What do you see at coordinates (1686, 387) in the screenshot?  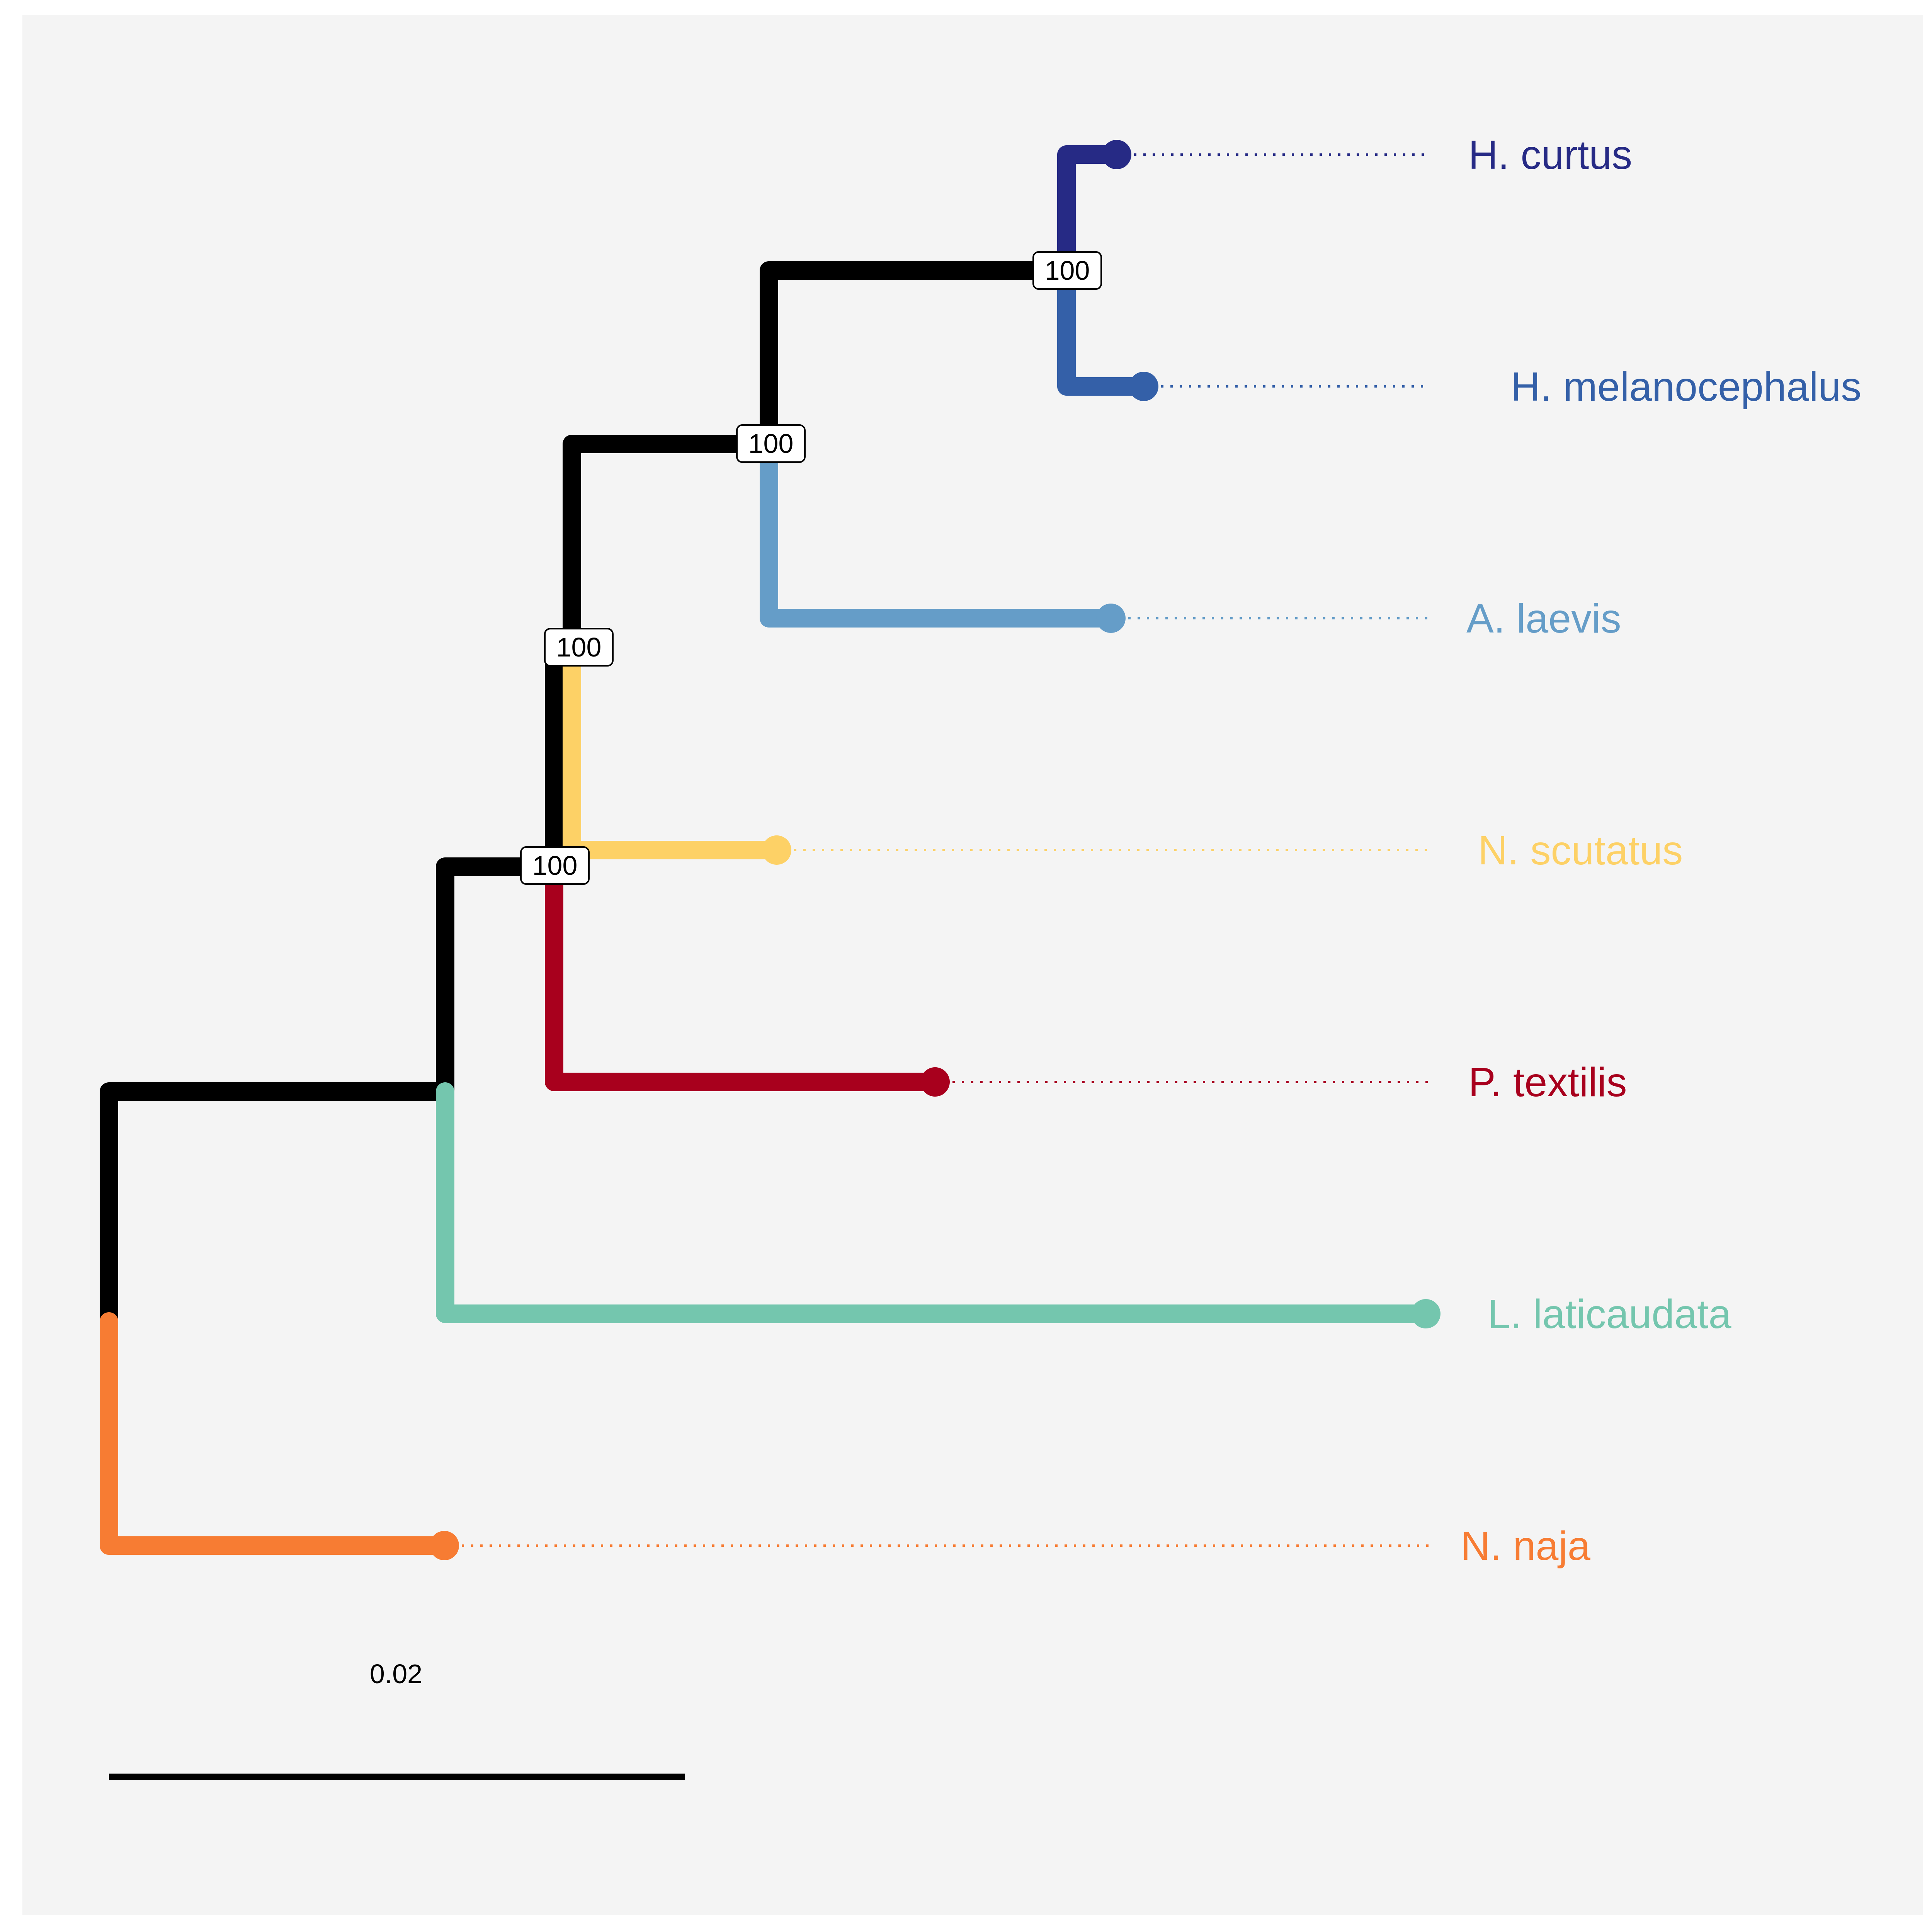 I see `tip-label-h-melanocephalus: H. melanocephalus` at bounding box center [1686, 387].